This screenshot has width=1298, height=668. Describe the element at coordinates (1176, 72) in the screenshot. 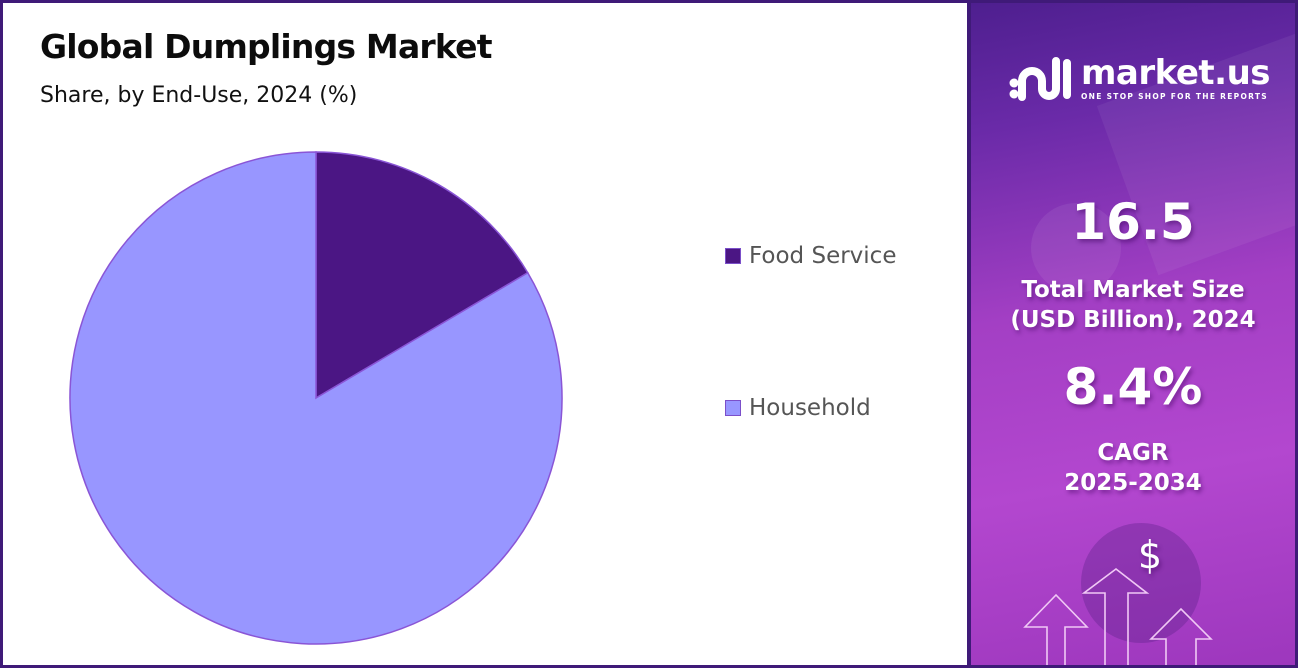

I see `brand-name: market.us` at that location.